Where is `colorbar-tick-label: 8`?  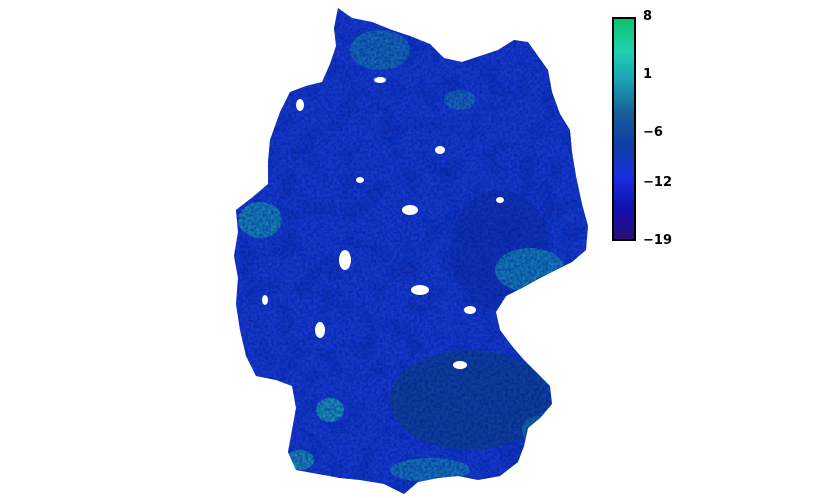
colorbar-tick-label: 8 is located at coordinates (648, 16).